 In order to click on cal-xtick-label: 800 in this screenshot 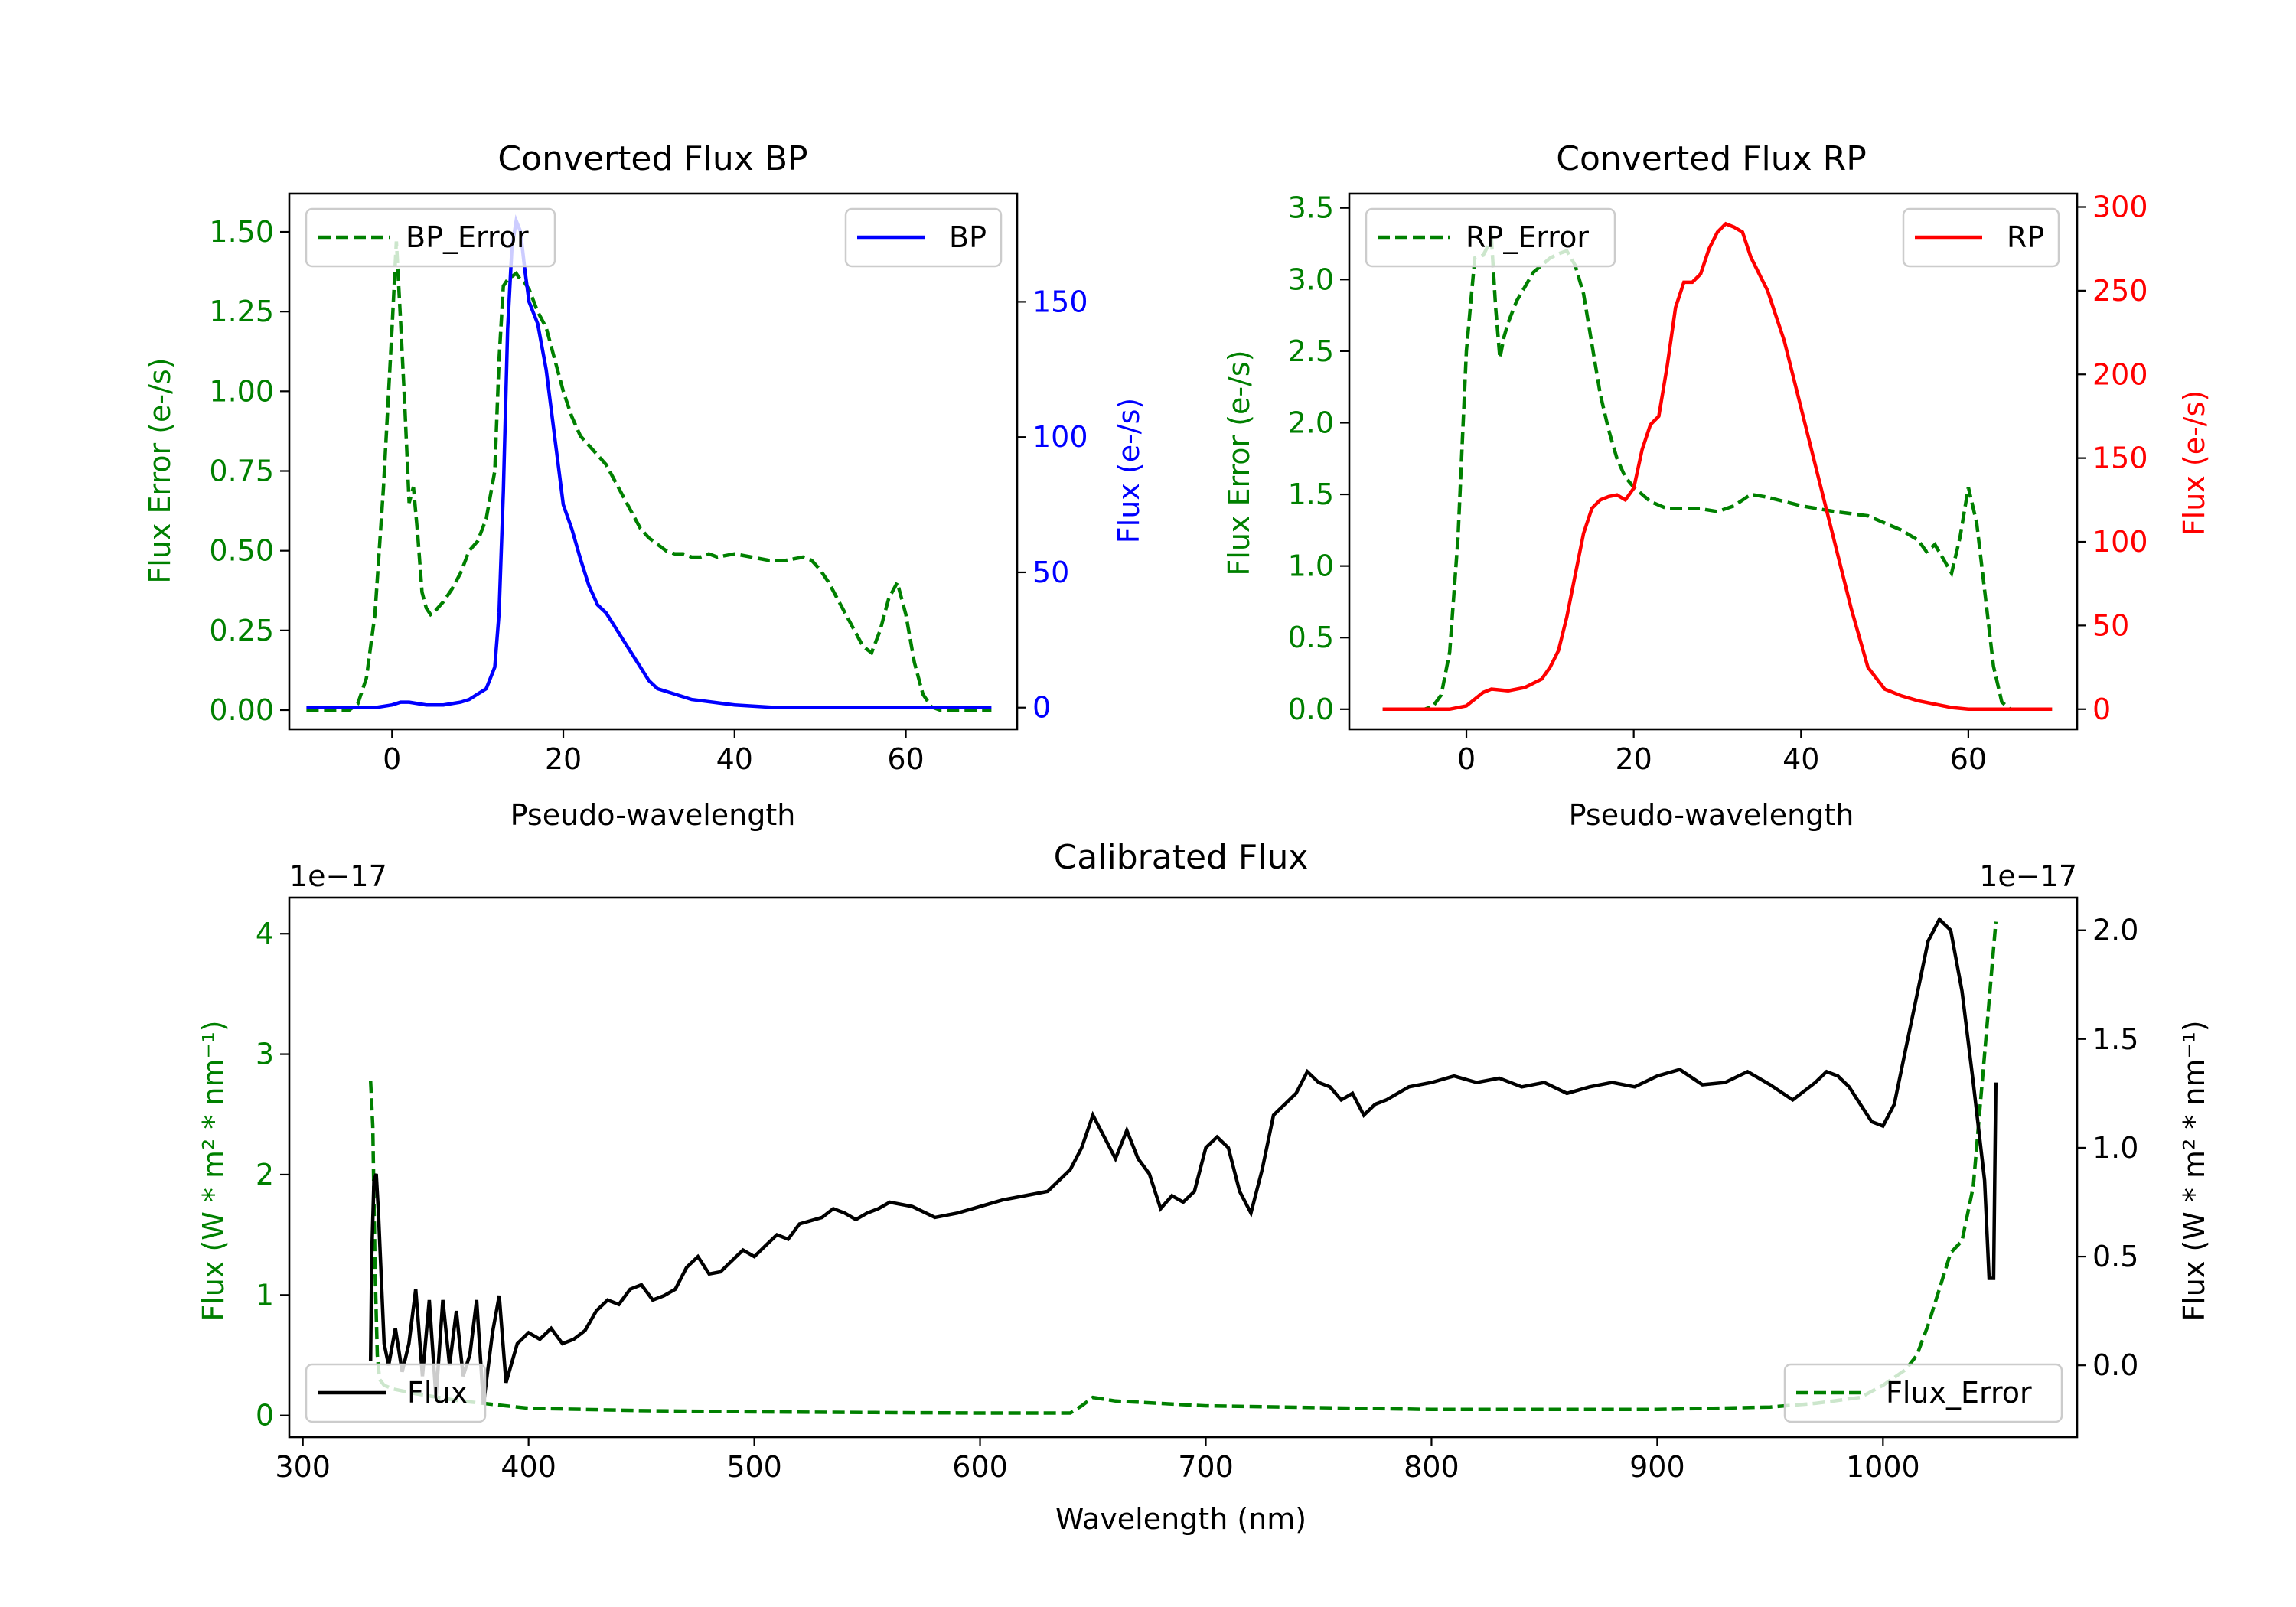, I will do `click(1431, 1467)`.